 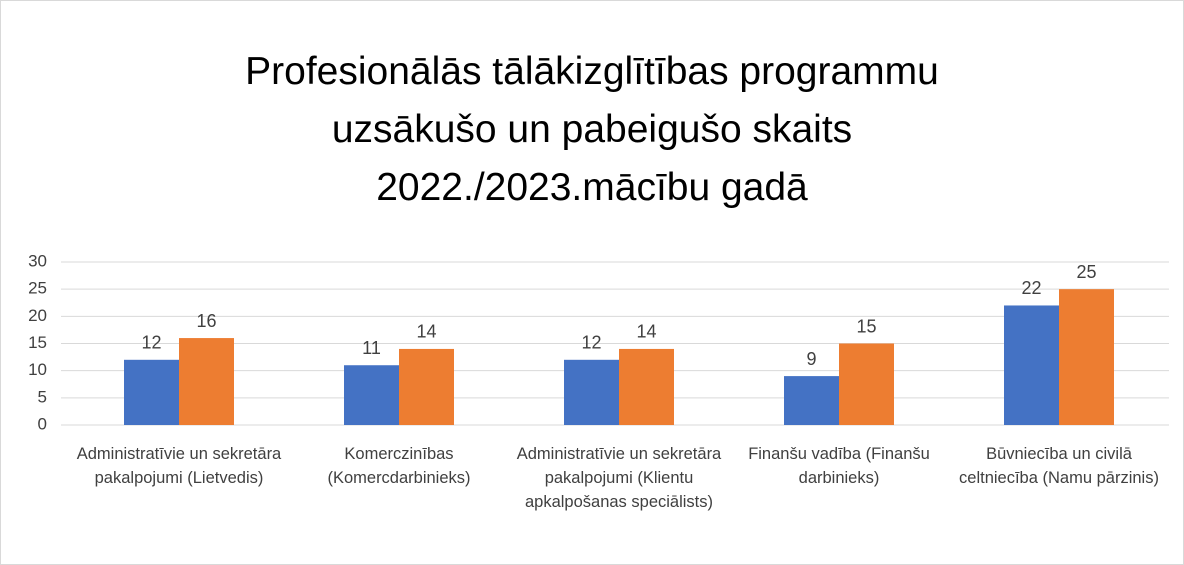 I want to click on data-label: 16, so click(x=206, y=321).